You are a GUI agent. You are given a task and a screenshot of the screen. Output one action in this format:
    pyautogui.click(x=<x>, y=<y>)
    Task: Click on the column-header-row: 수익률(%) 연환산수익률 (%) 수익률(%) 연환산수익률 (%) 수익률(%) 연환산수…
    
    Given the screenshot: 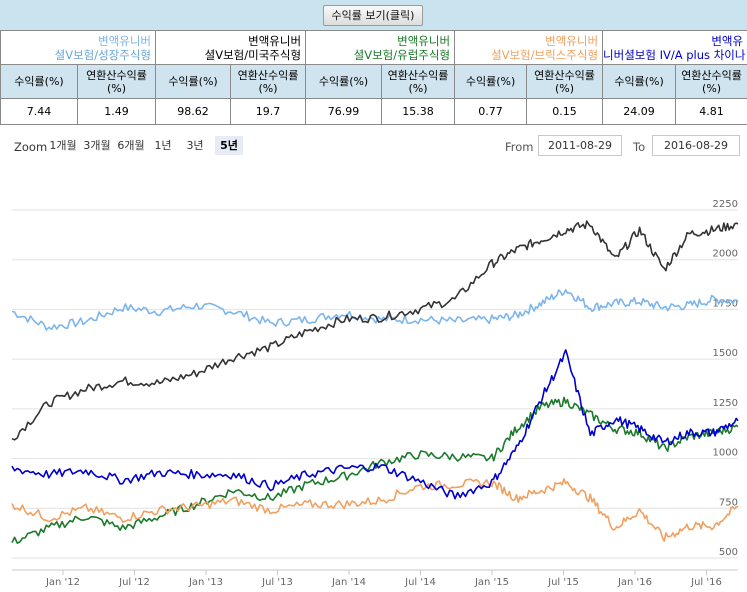 What is the action you would take?
    pyautogui.click(x=373, y=81)
    